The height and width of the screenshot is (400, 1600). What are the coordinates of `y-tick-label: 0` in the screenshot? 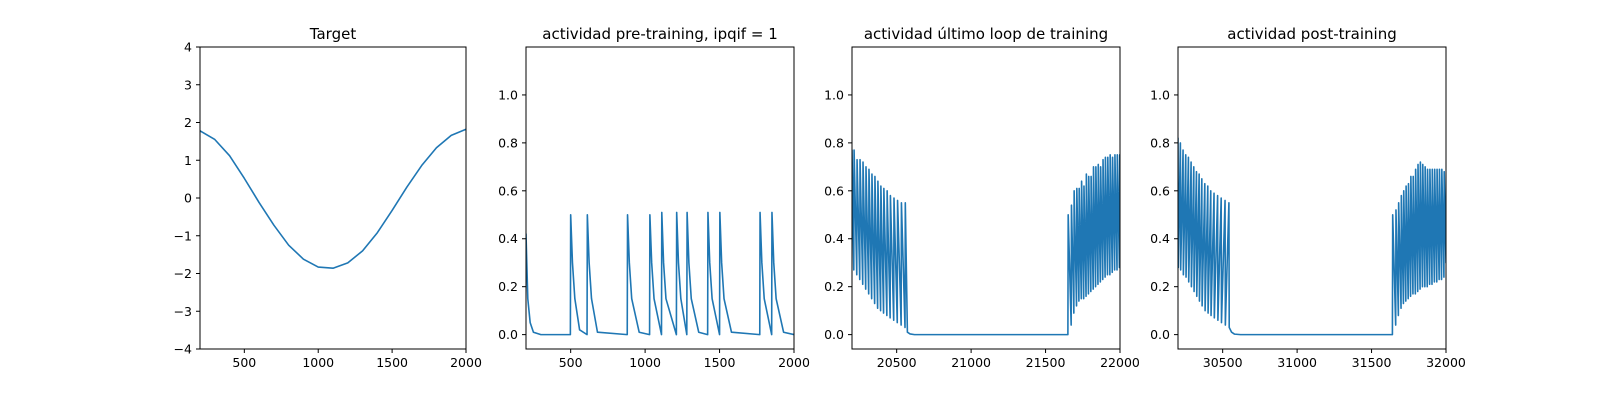 It's located at (188, 198).